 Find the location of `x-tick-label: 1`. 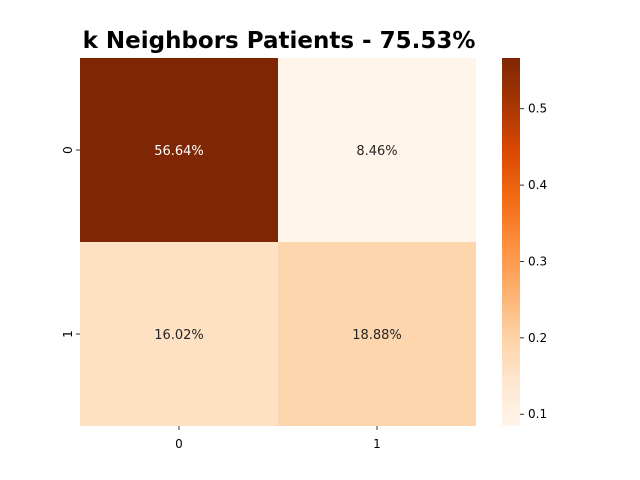

x-tick-label: 1 is located at coordinates (377, 444).